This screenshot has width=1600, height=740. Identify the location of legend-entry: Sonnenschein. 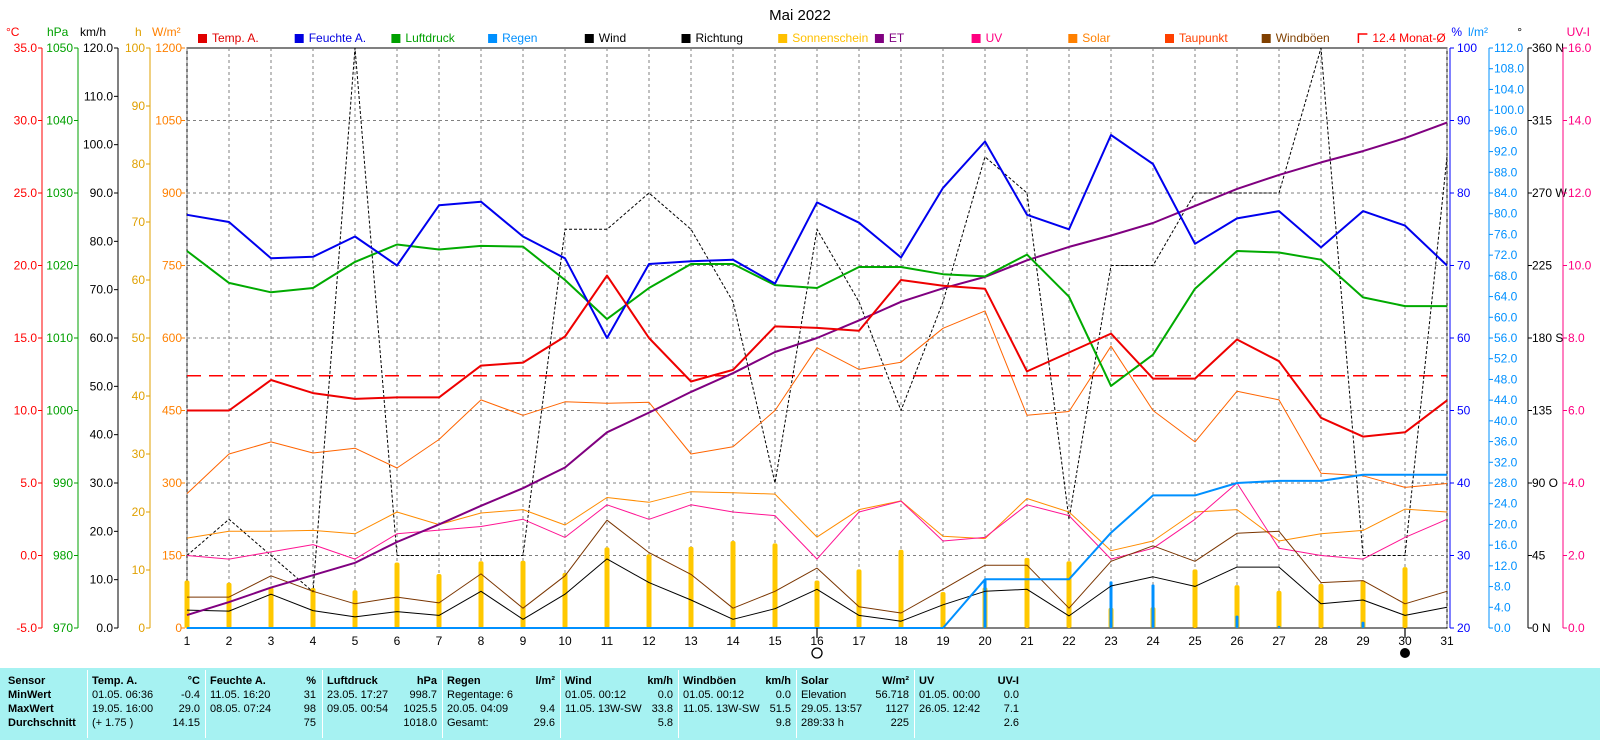
(830, 38).